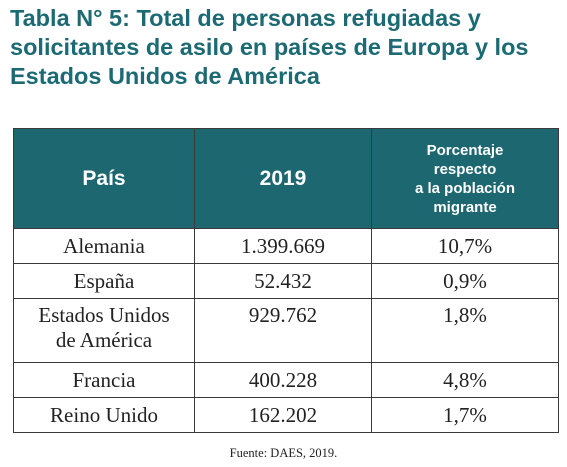  Describe the element at coordinates (283, 281) in the screenshot. I see `cell-value: 52.432` at that location.